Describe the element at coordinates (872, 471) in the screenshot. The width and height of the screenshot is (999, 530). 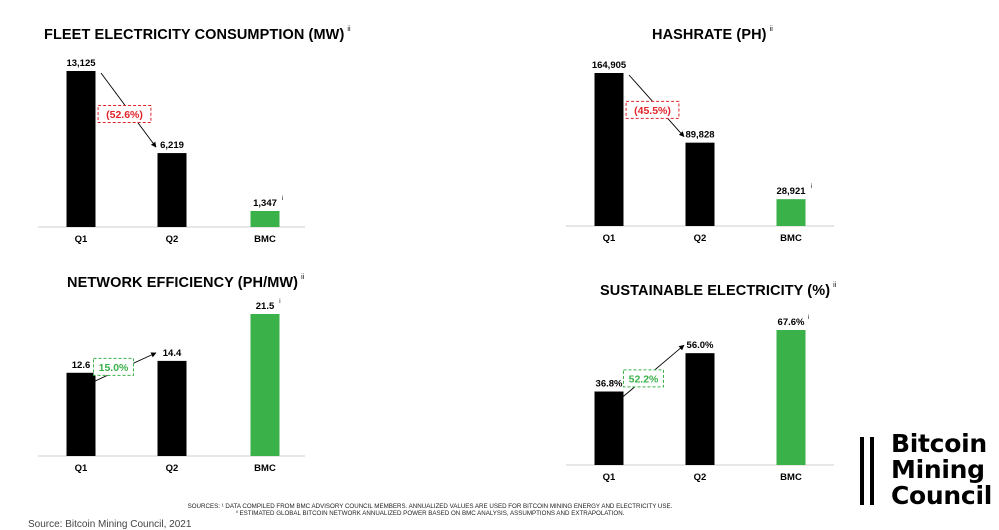
I see `logo-bar-right` at that location.